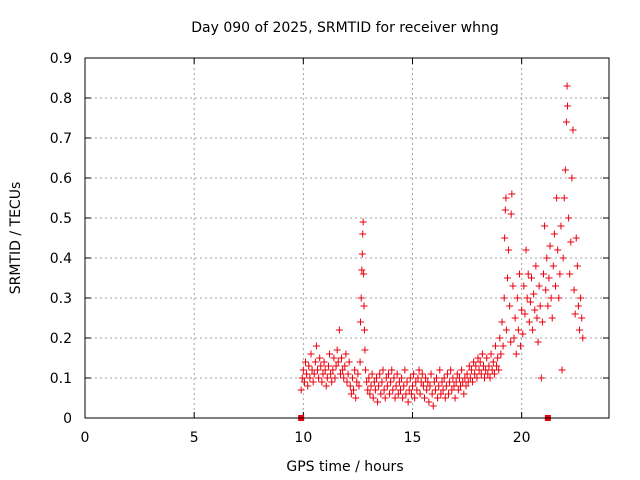  What do you see at coordinates (61, 379) in the screenshot?
I see `y-tick-label: 0.1` at bounding box center [61, 379].